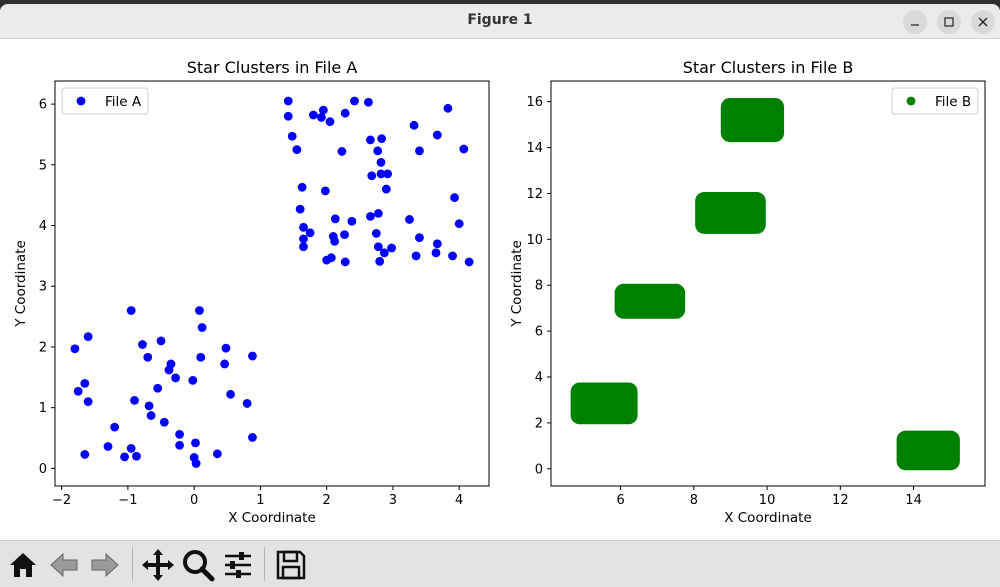 This screenshot has width=1000, height=587. Describe the element at coordinates (43, 408) in the screenshot. I see `y-tick-label: 1` at that location.